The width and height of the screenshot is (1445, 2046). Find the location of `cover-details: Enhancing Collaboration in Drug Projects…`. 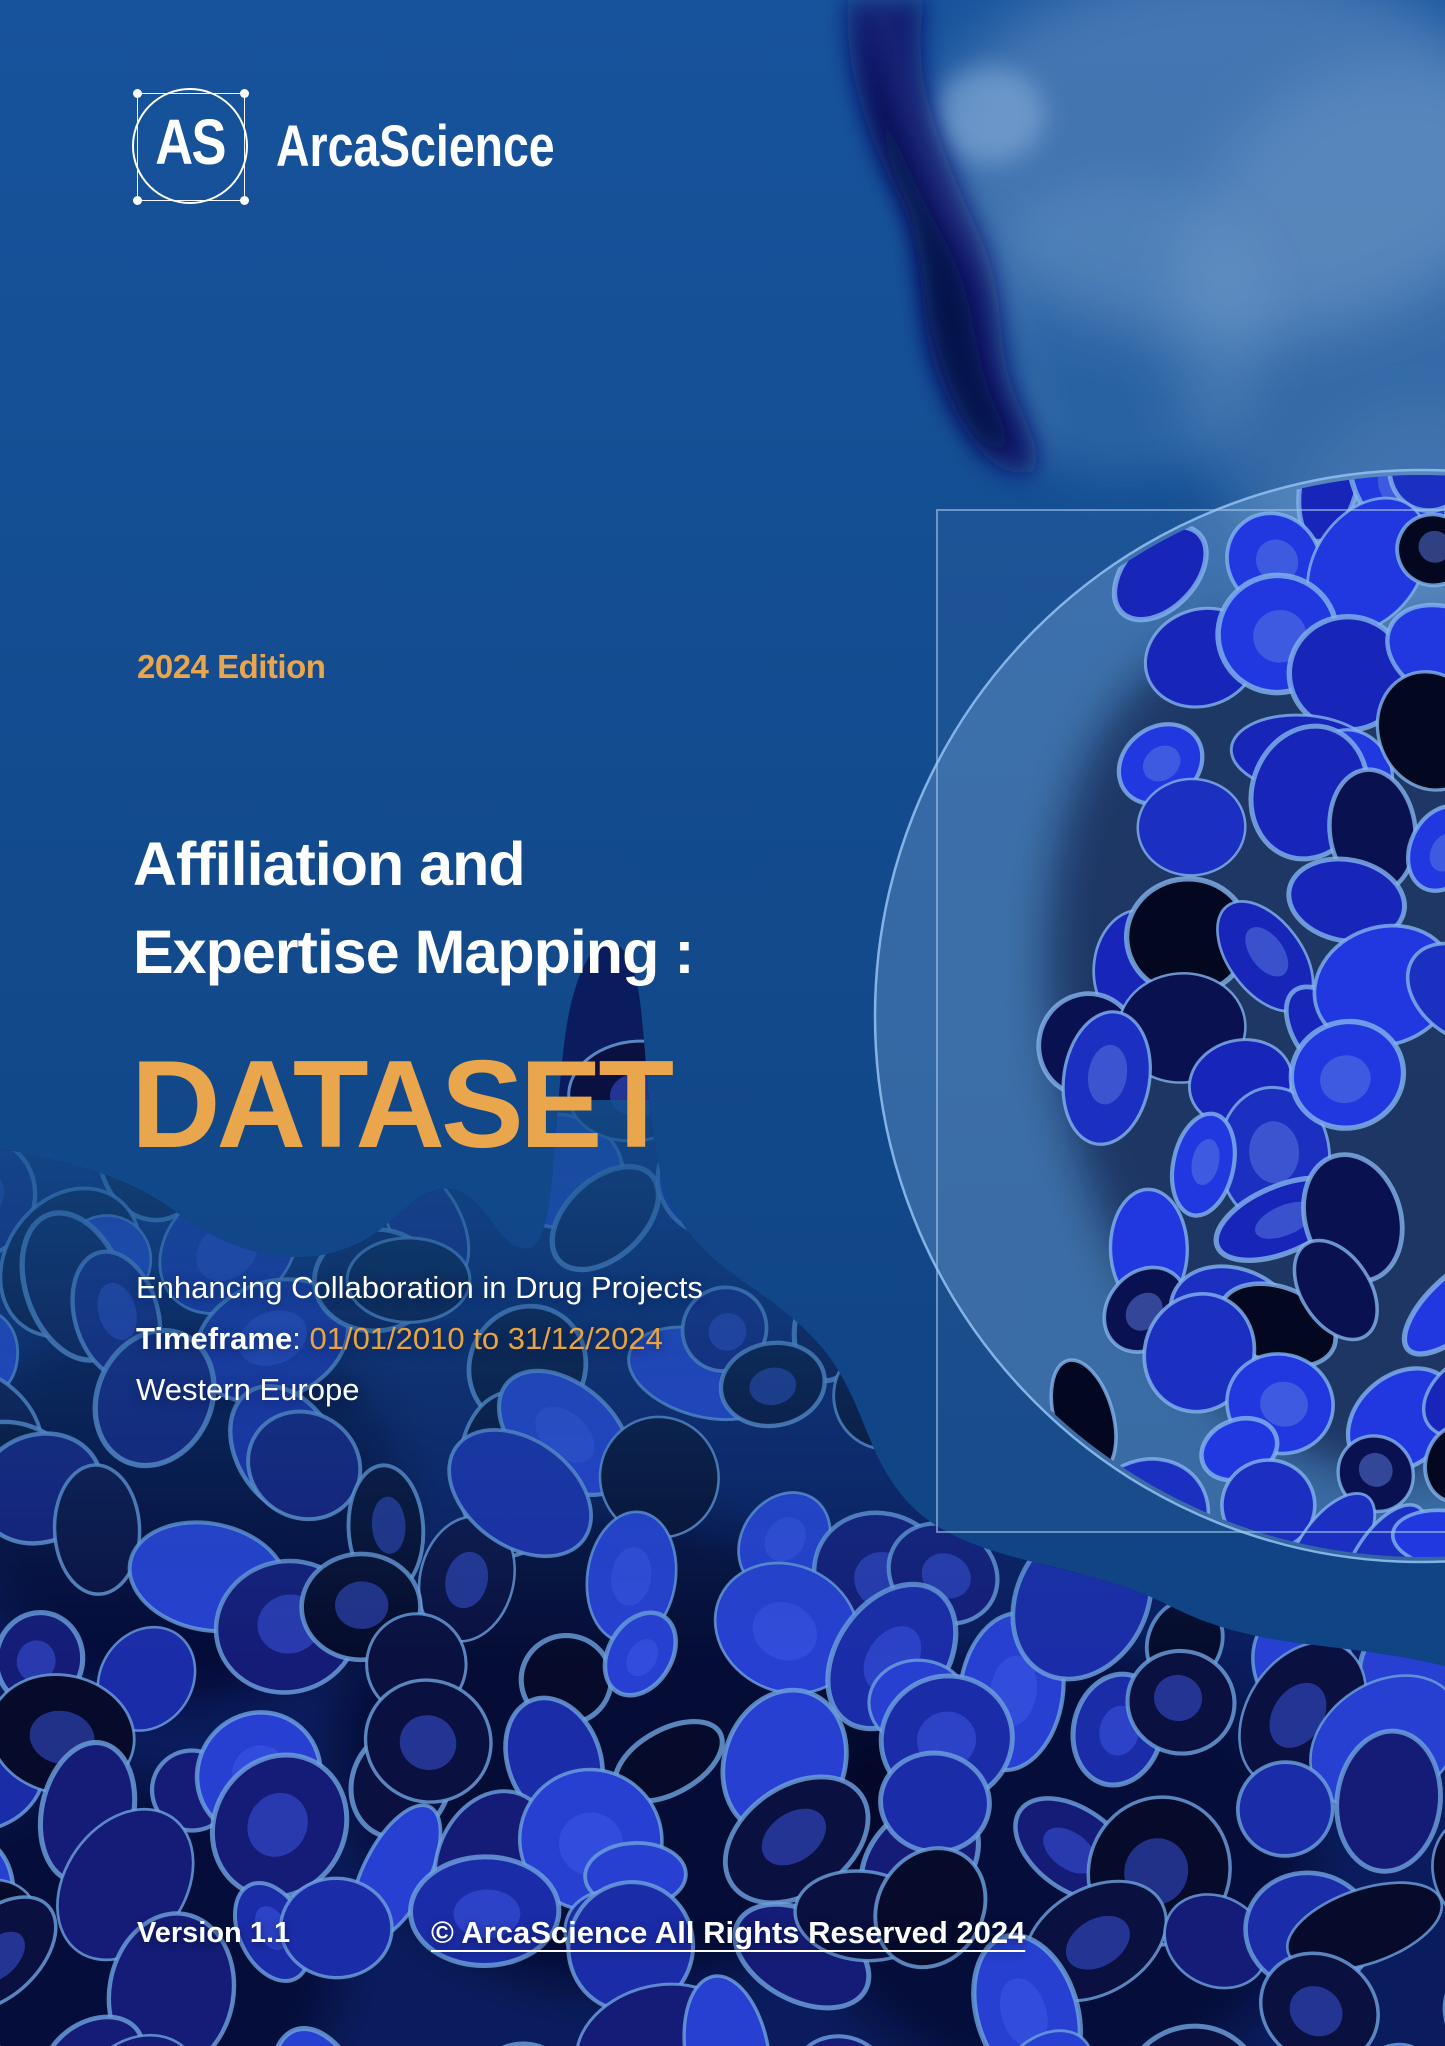

cover-details: Enhancing Collaboration in Drug Projects… is located at coordinates (419, 1338).